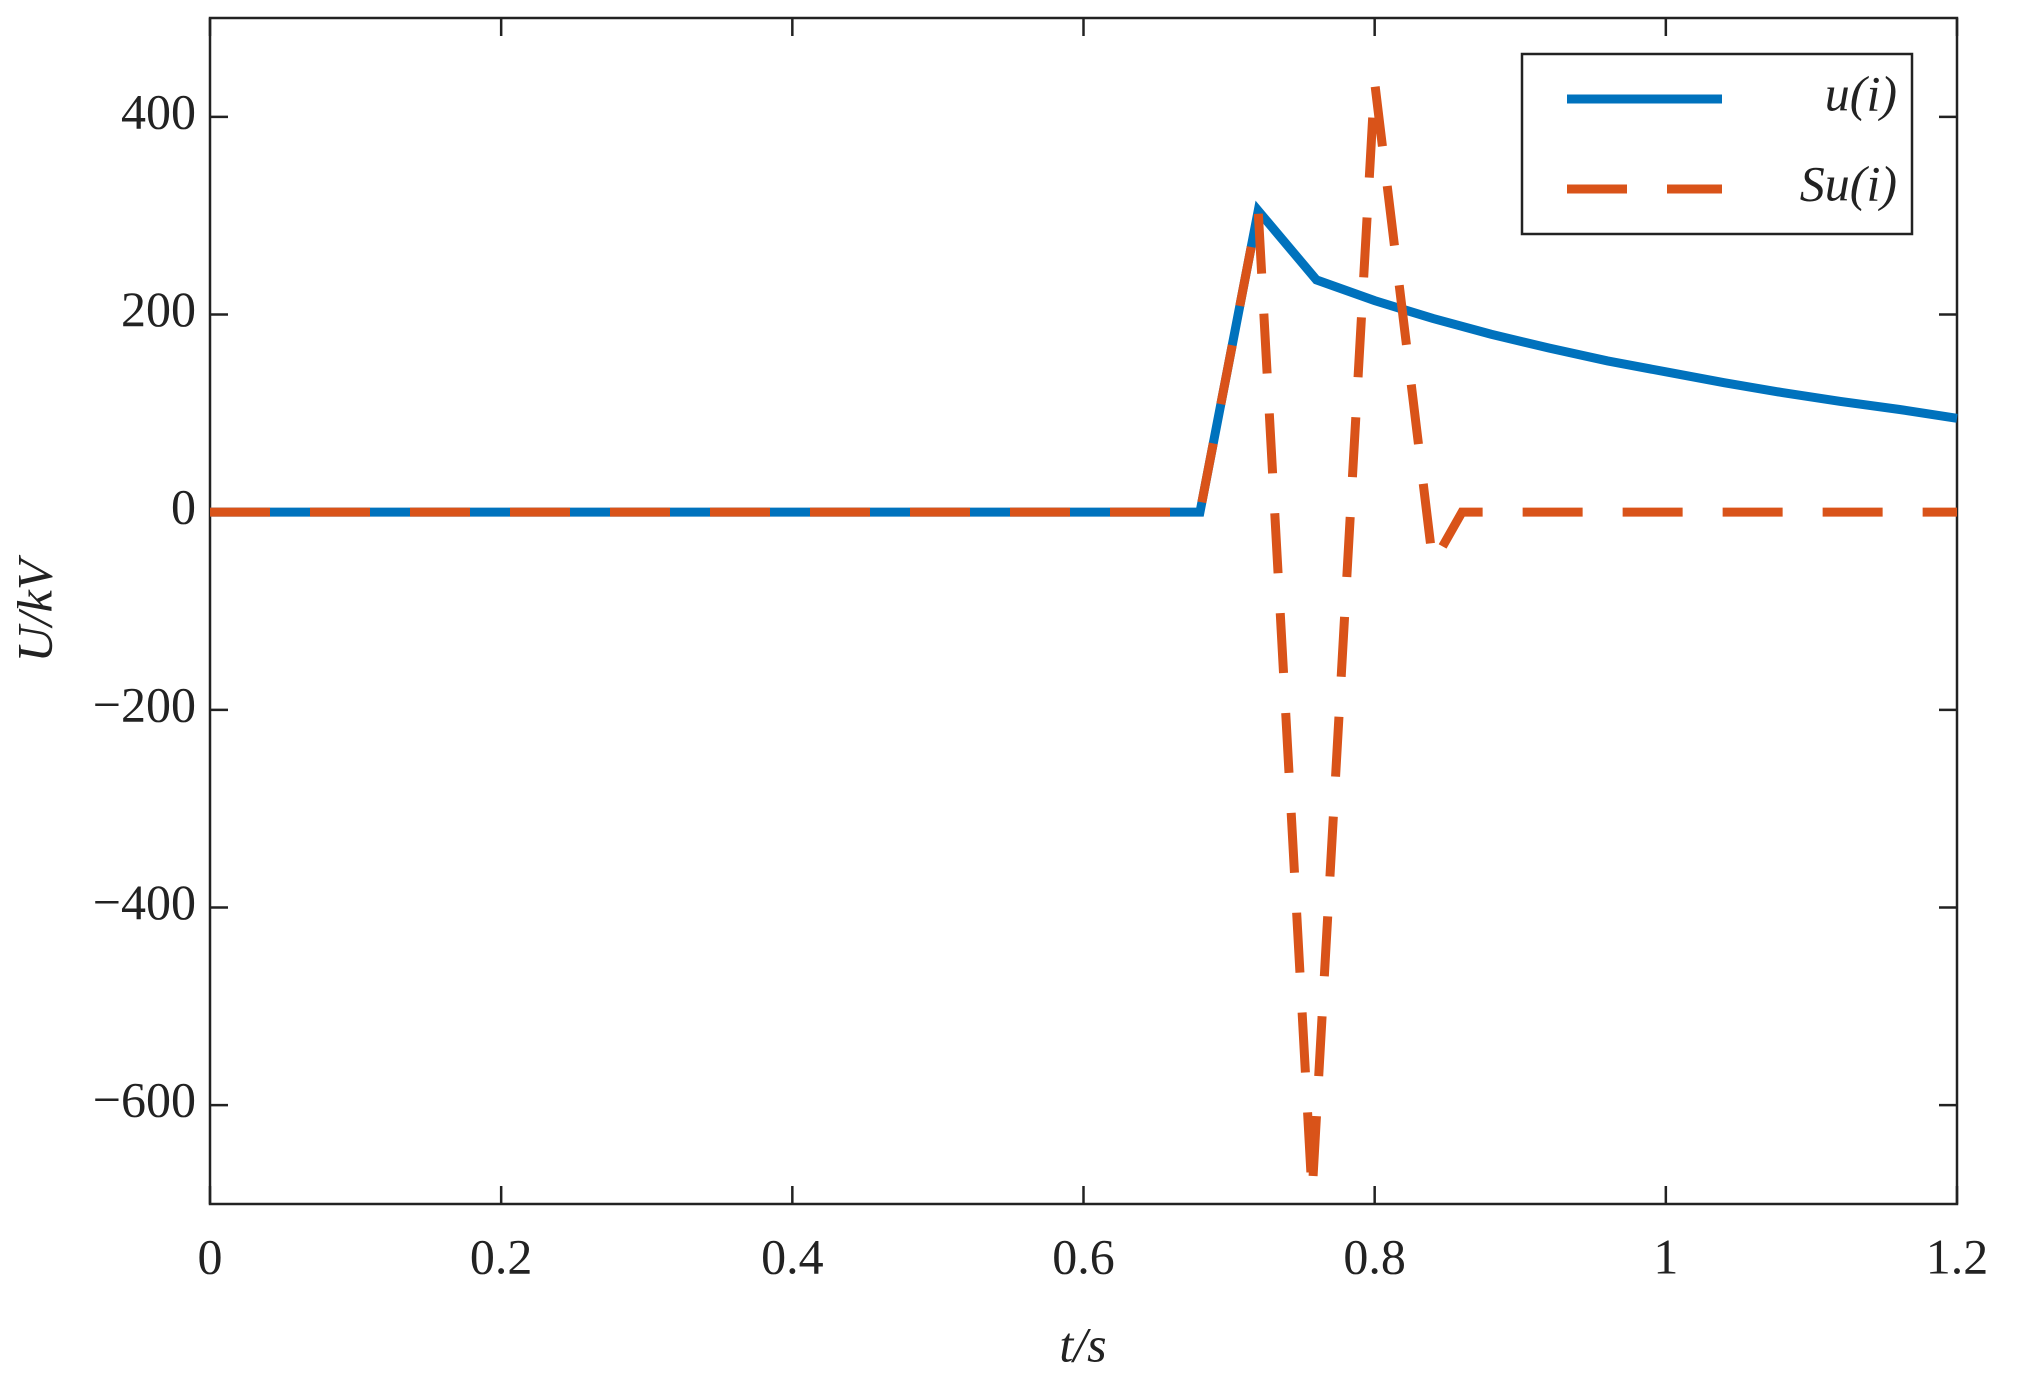 The image size is (2020, 1391). What do you see at coordinates (501, 1256) in the screenshot?
I see `x-tick-label: 0.2` at bounding box center [501, 1256].